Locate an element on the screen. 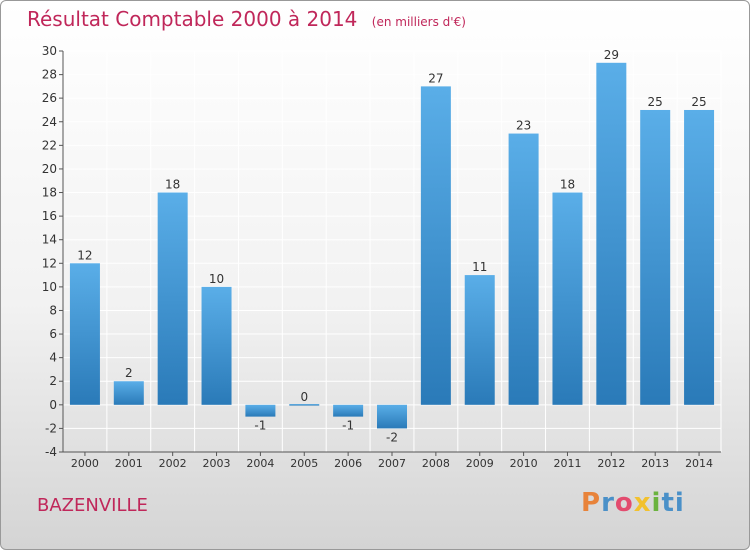 The width and height of the screenshot is (750, 550). bar-2003 is located at coordinates (216, 345).